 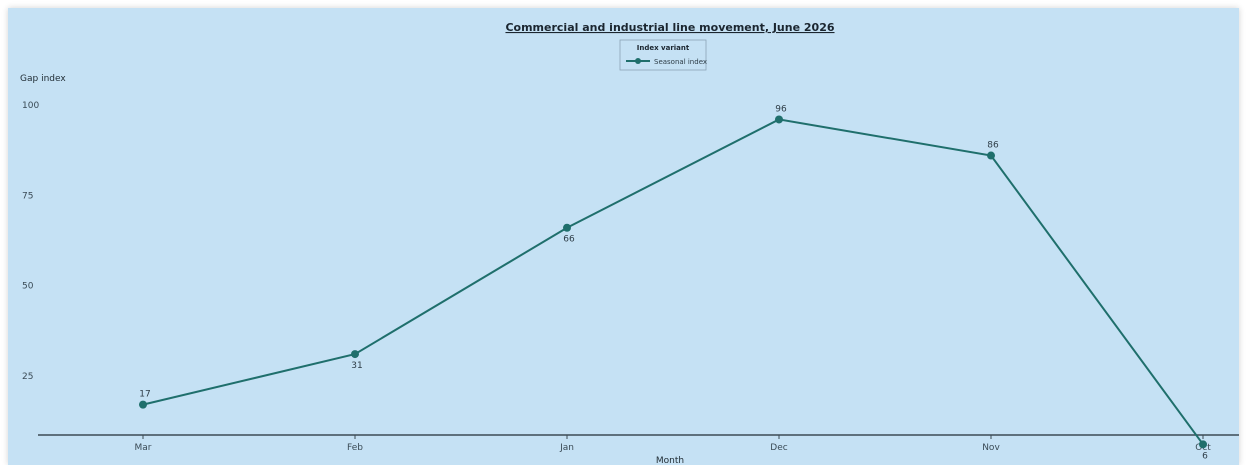 What do you see at coordinates (27, 196) in the screenshot?
I see `y-tick-label: 75` at bounding box center [27, 196].